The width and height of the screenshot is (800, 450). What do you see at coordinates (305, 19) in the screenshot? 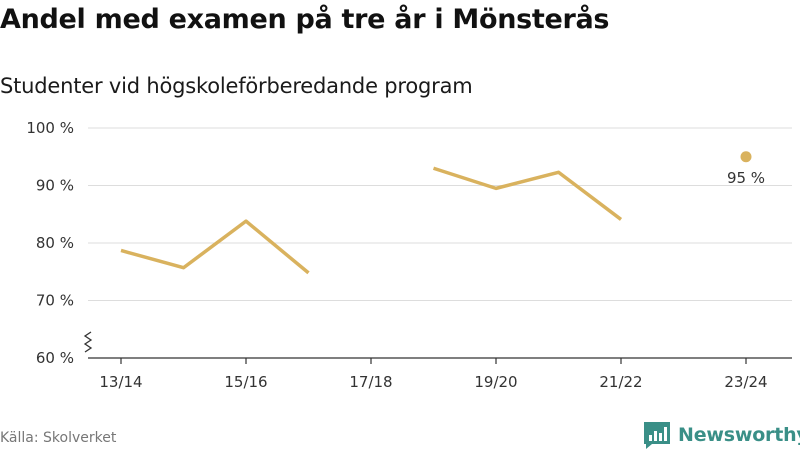
I see `chart-title: Andel med examen på tre år i Mönsterås` at bounding box center [305, 19].